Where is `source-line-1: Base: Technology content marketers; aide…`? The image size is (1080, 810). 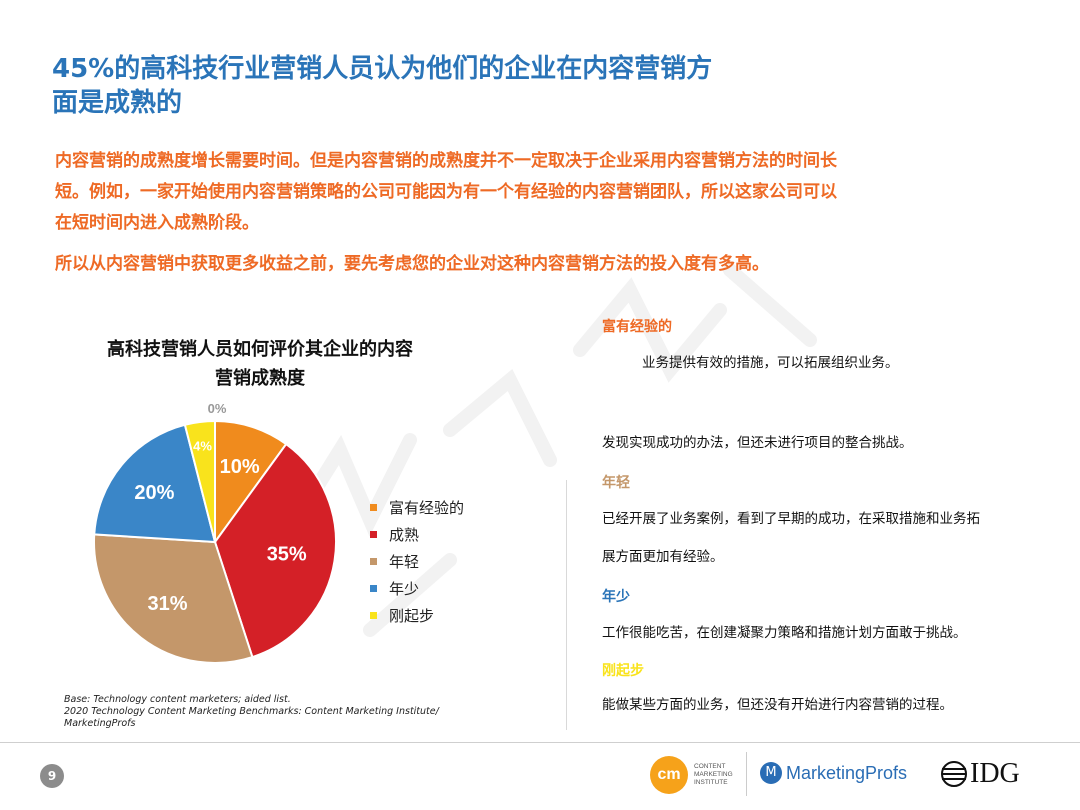 source-line-1: Base: Technology content marketers; aide… is located at coordinates (177, 699).